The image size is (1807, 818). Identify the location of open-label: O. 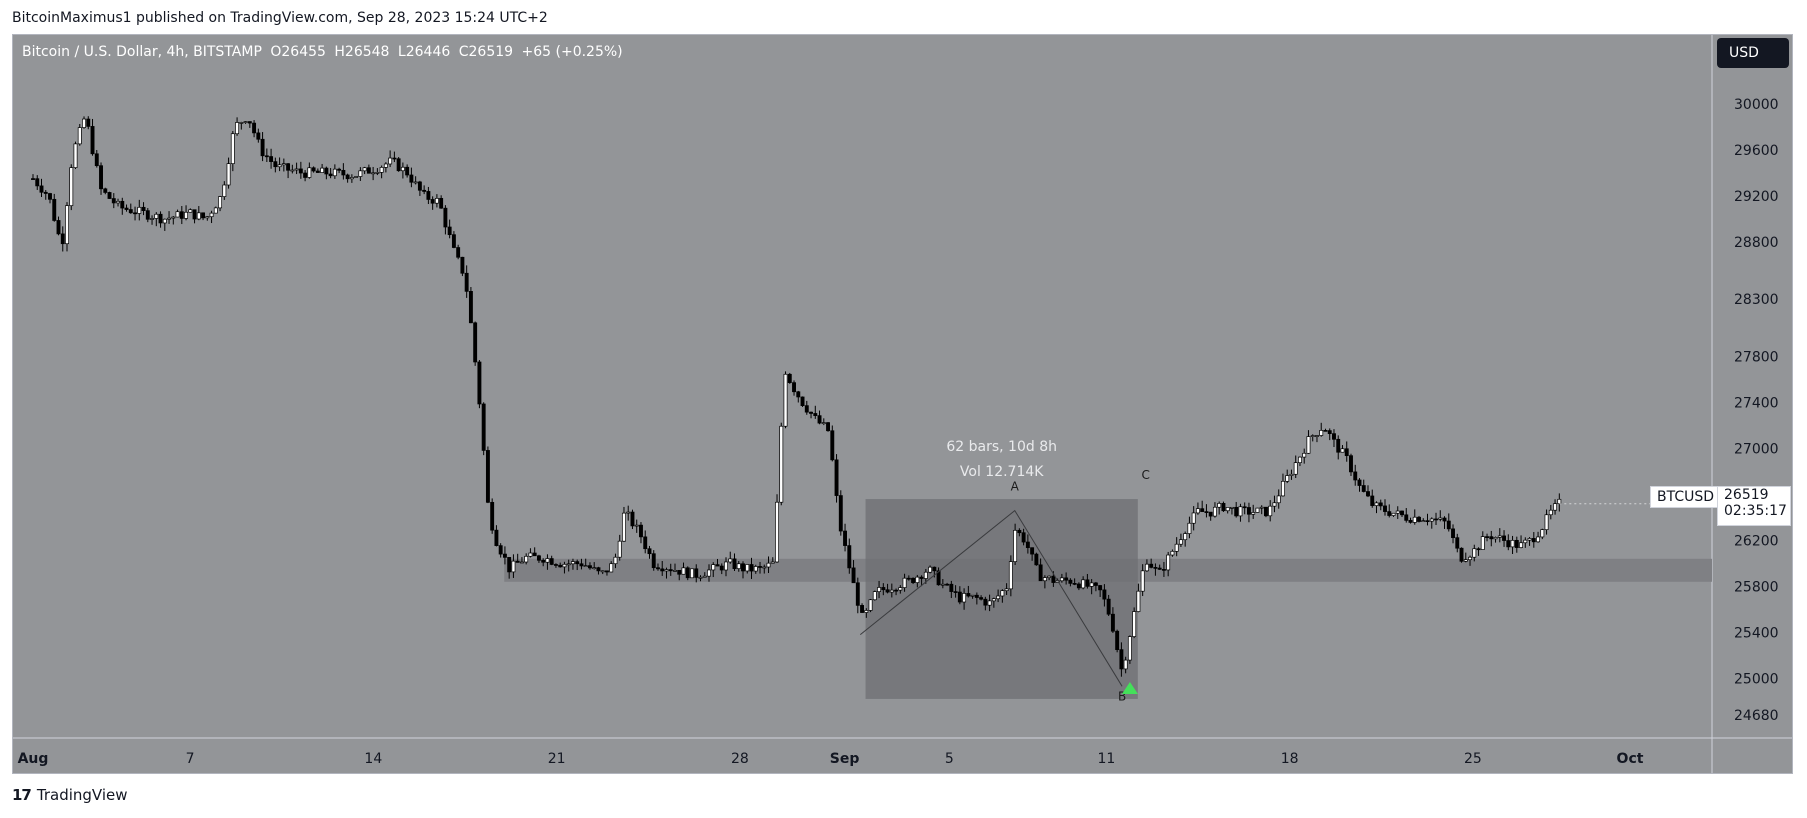
(276, 52).